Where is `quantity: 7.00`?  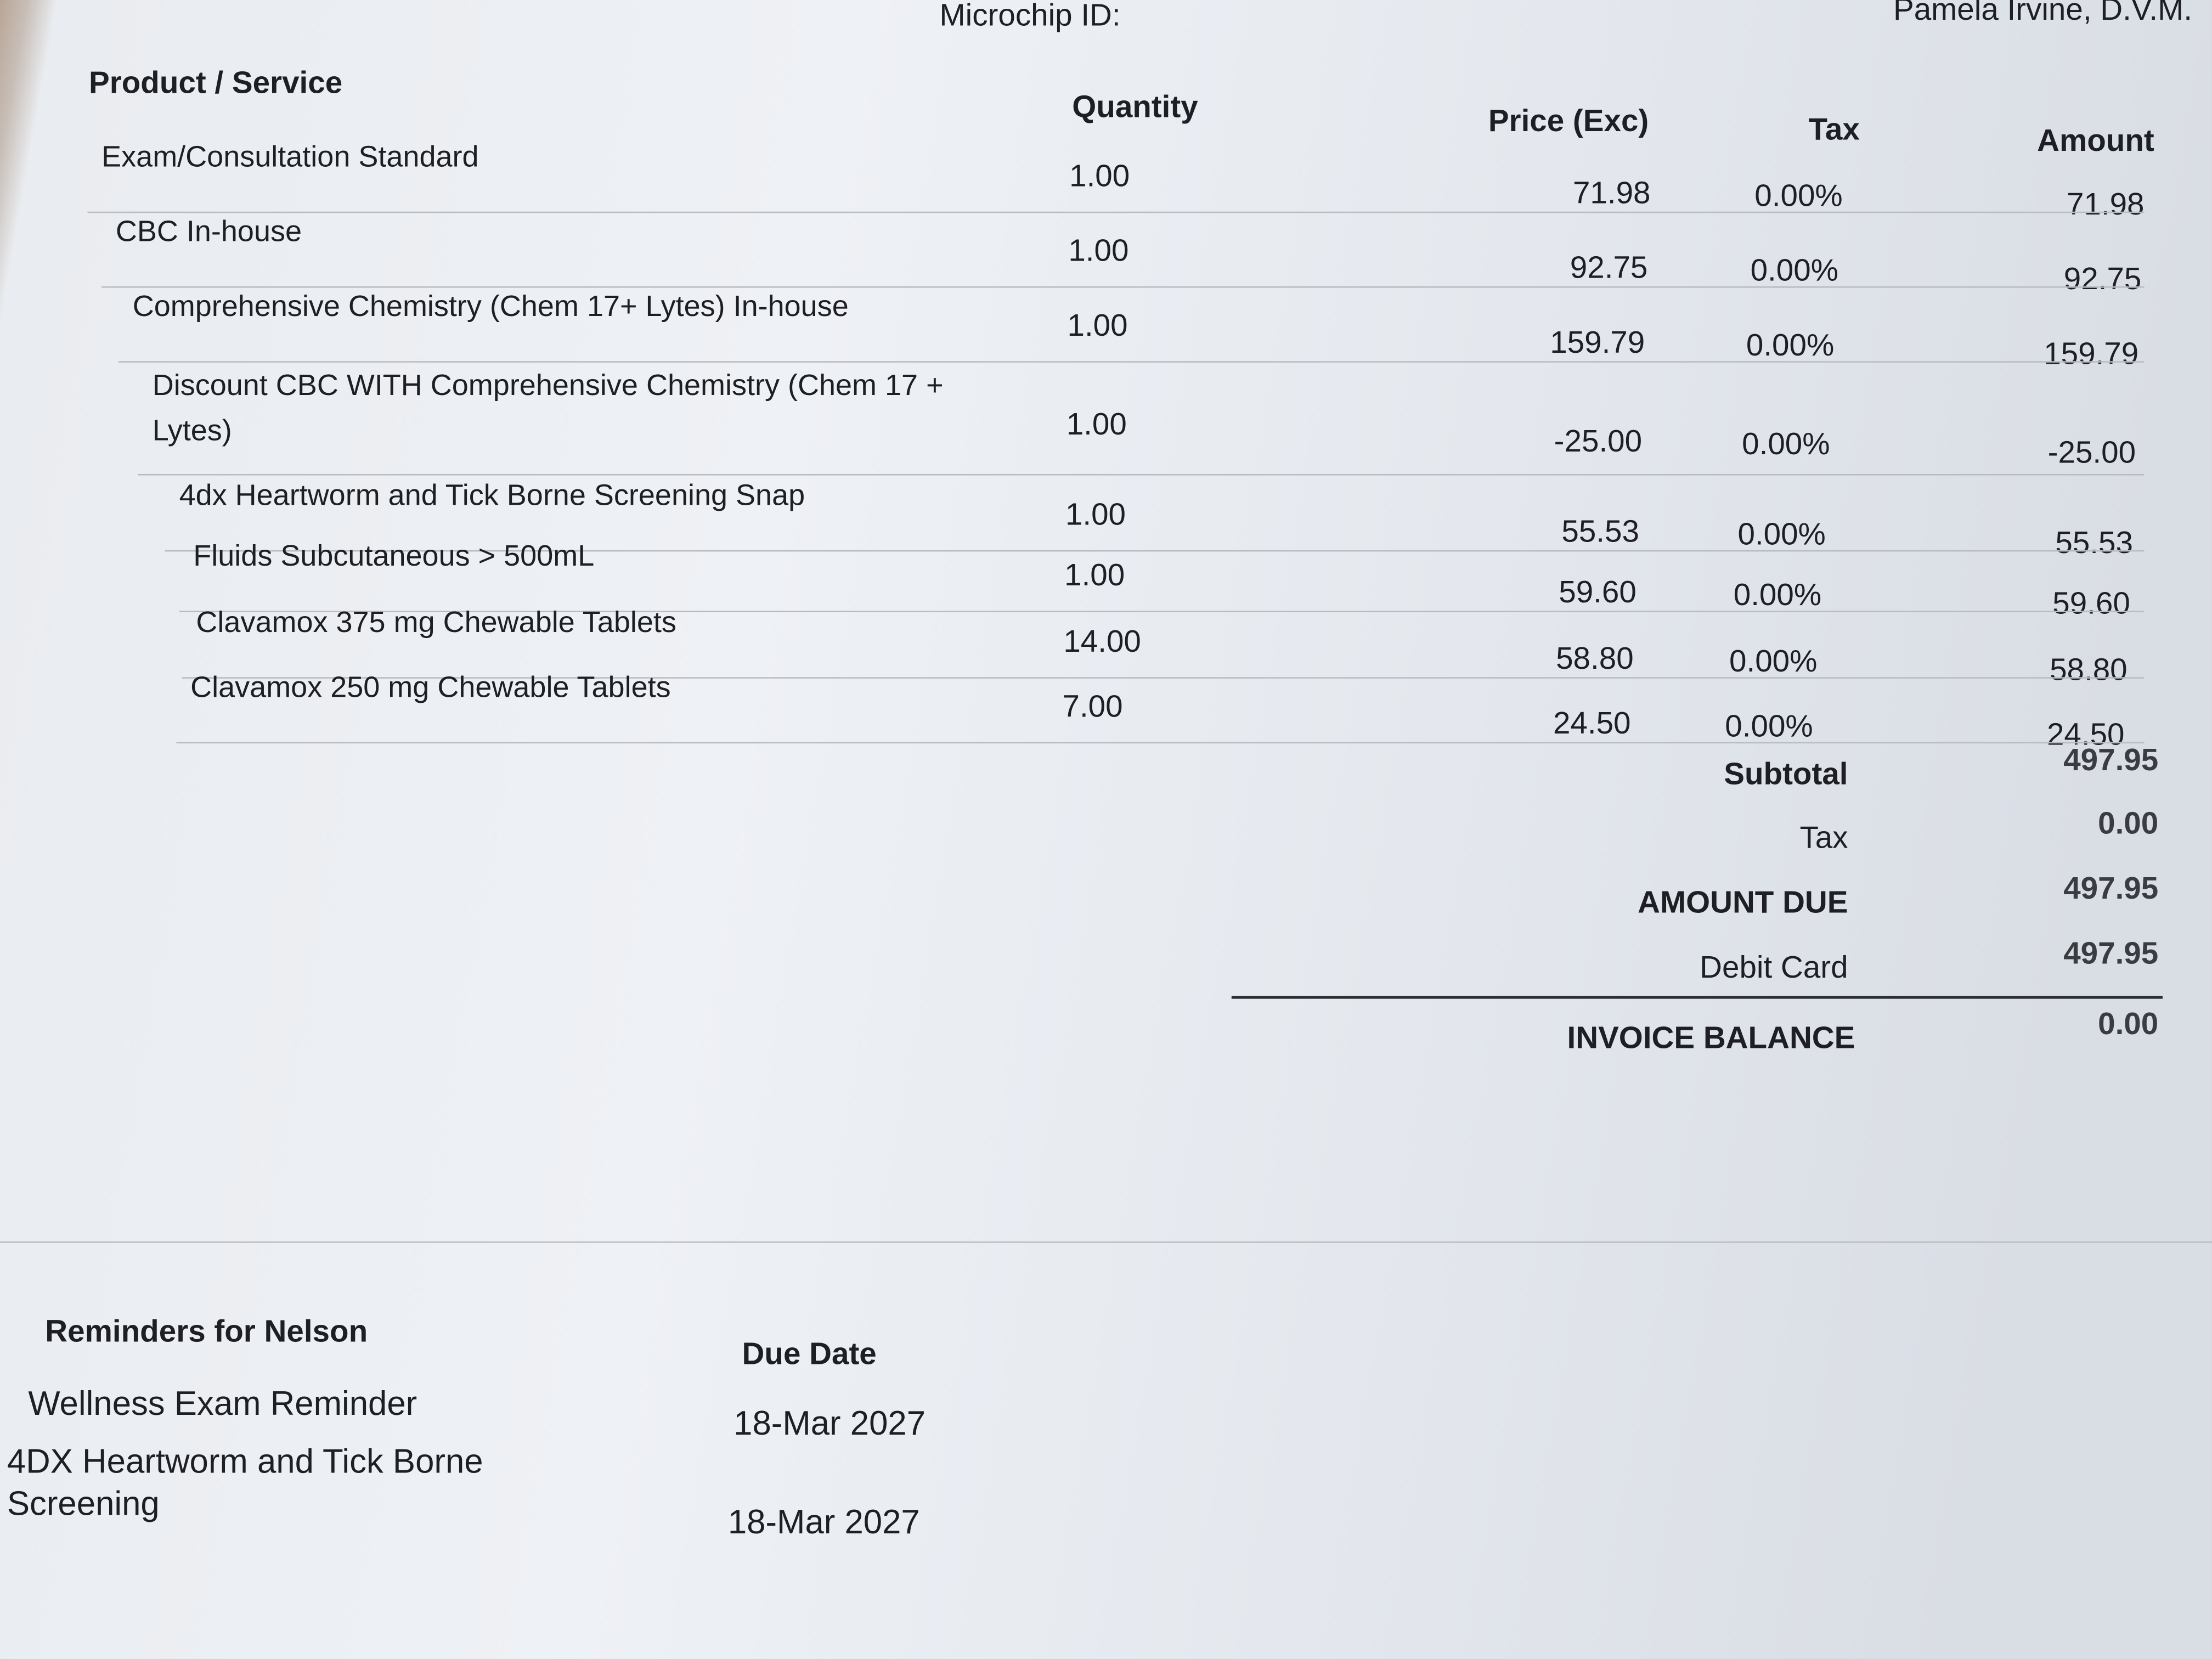
quantity: 7.00 is located at coordinates (1092, 706).